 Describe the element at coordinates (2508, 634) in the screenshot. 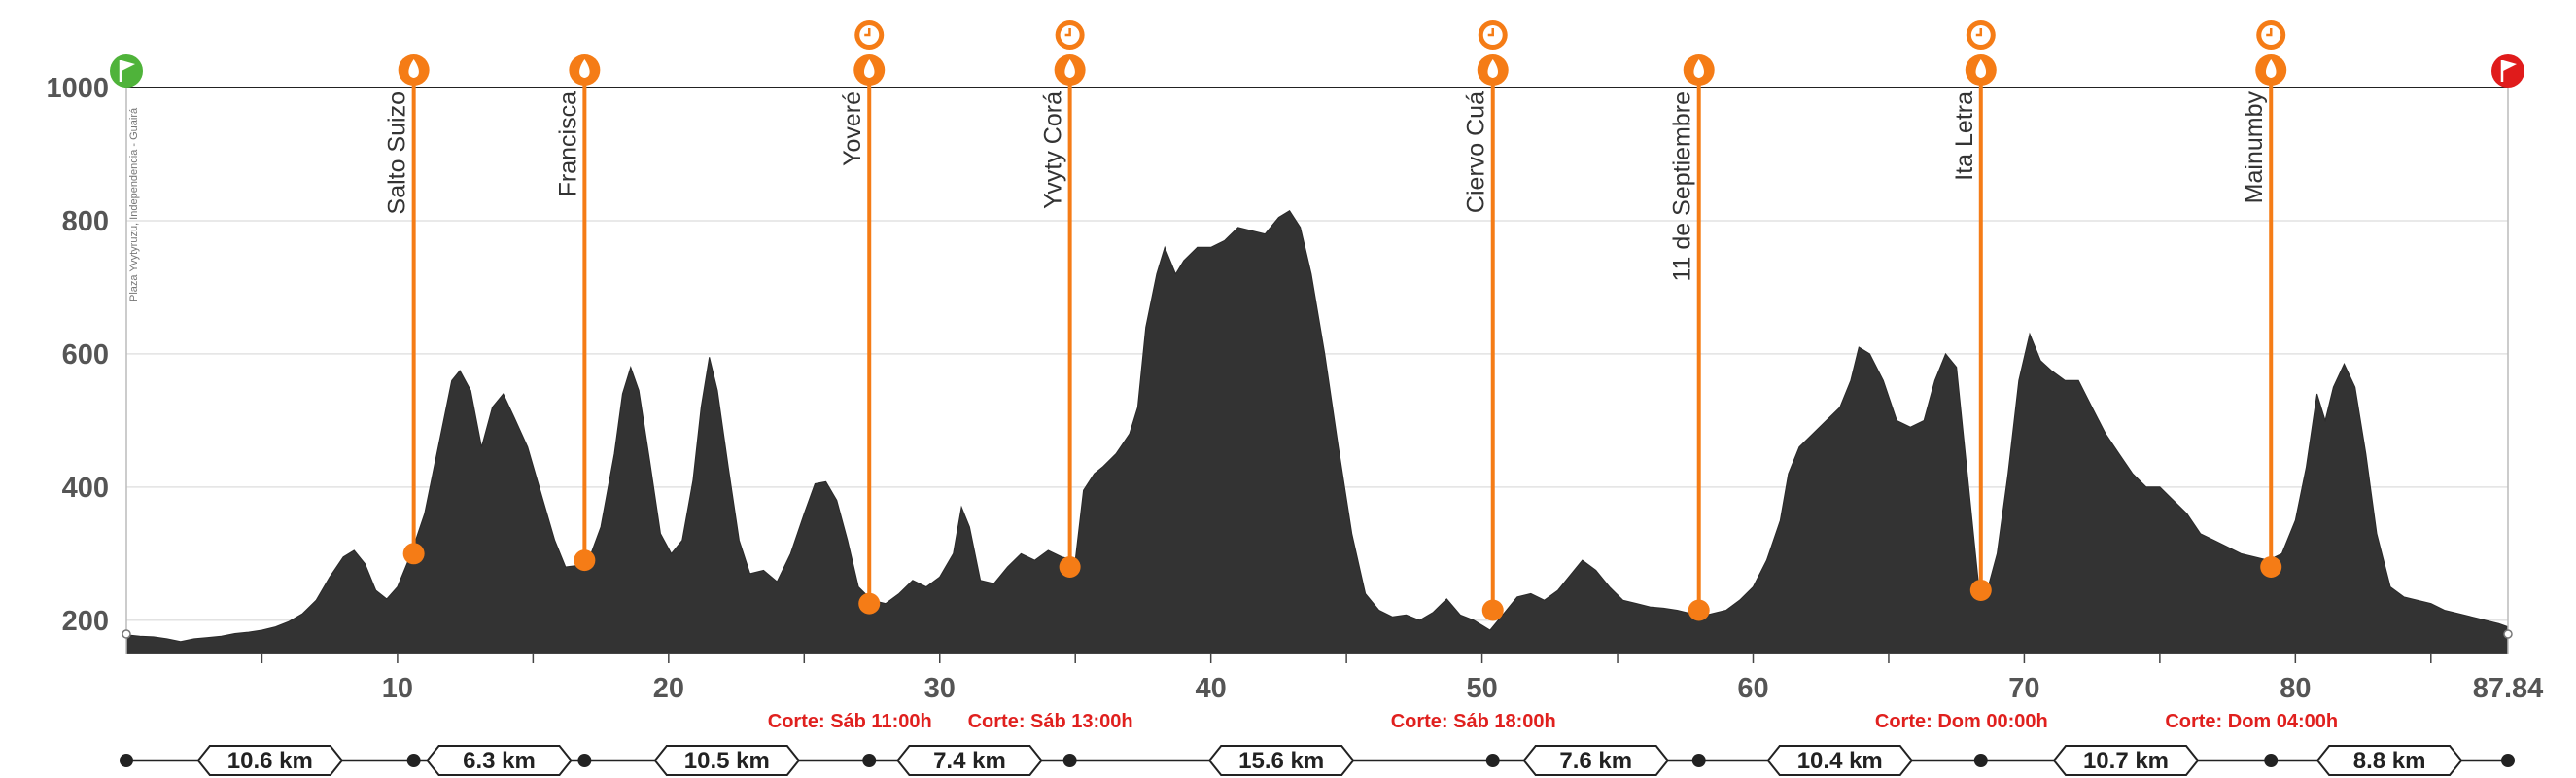

I see `end-axis-marker` at that location.